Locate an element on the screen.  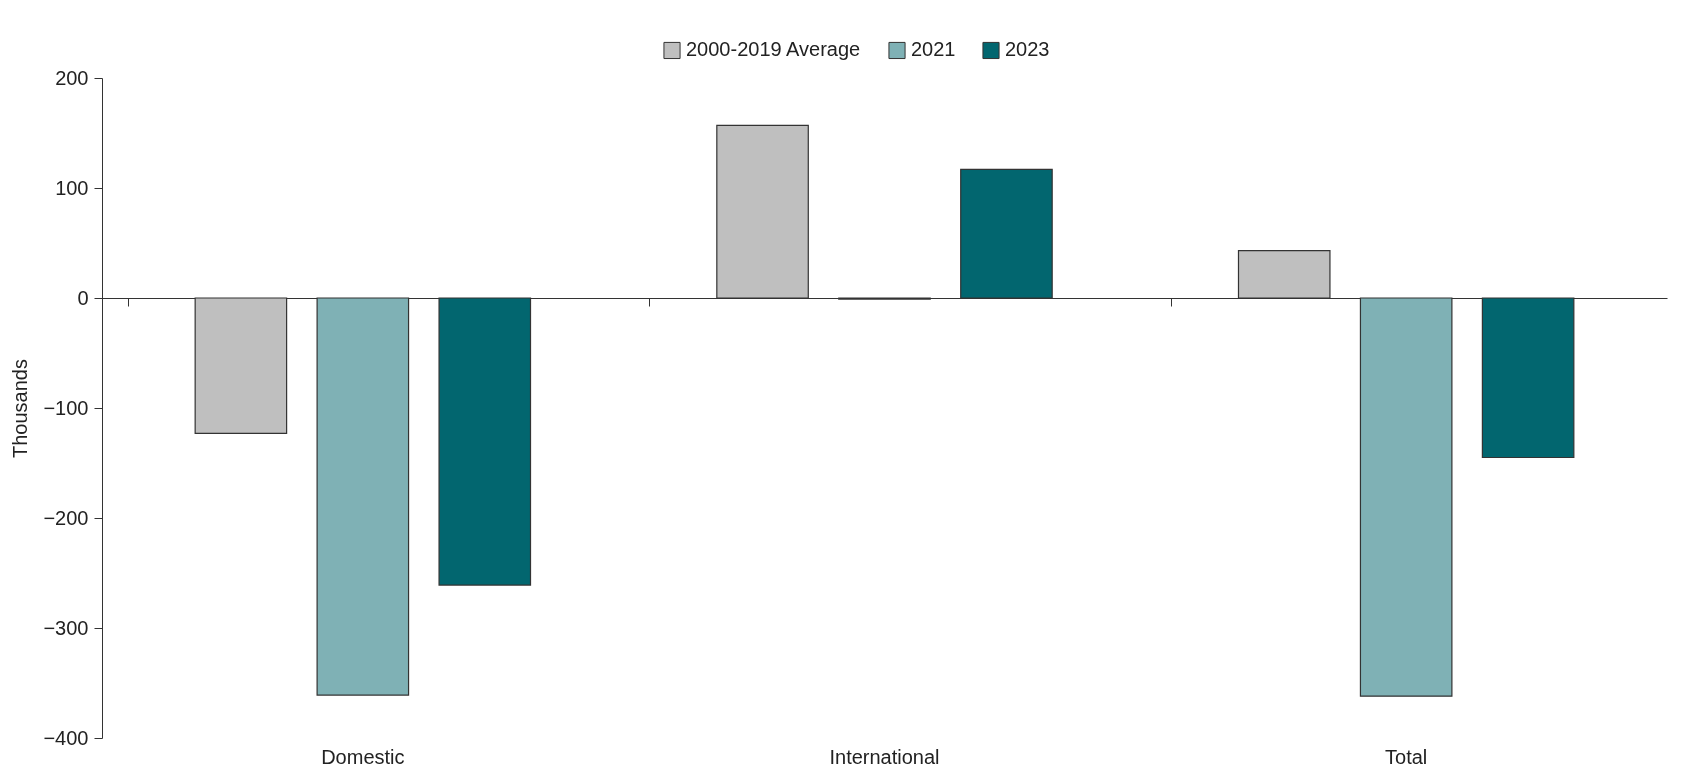
y-tick-label: −300 is located at coordinates (66, 627).